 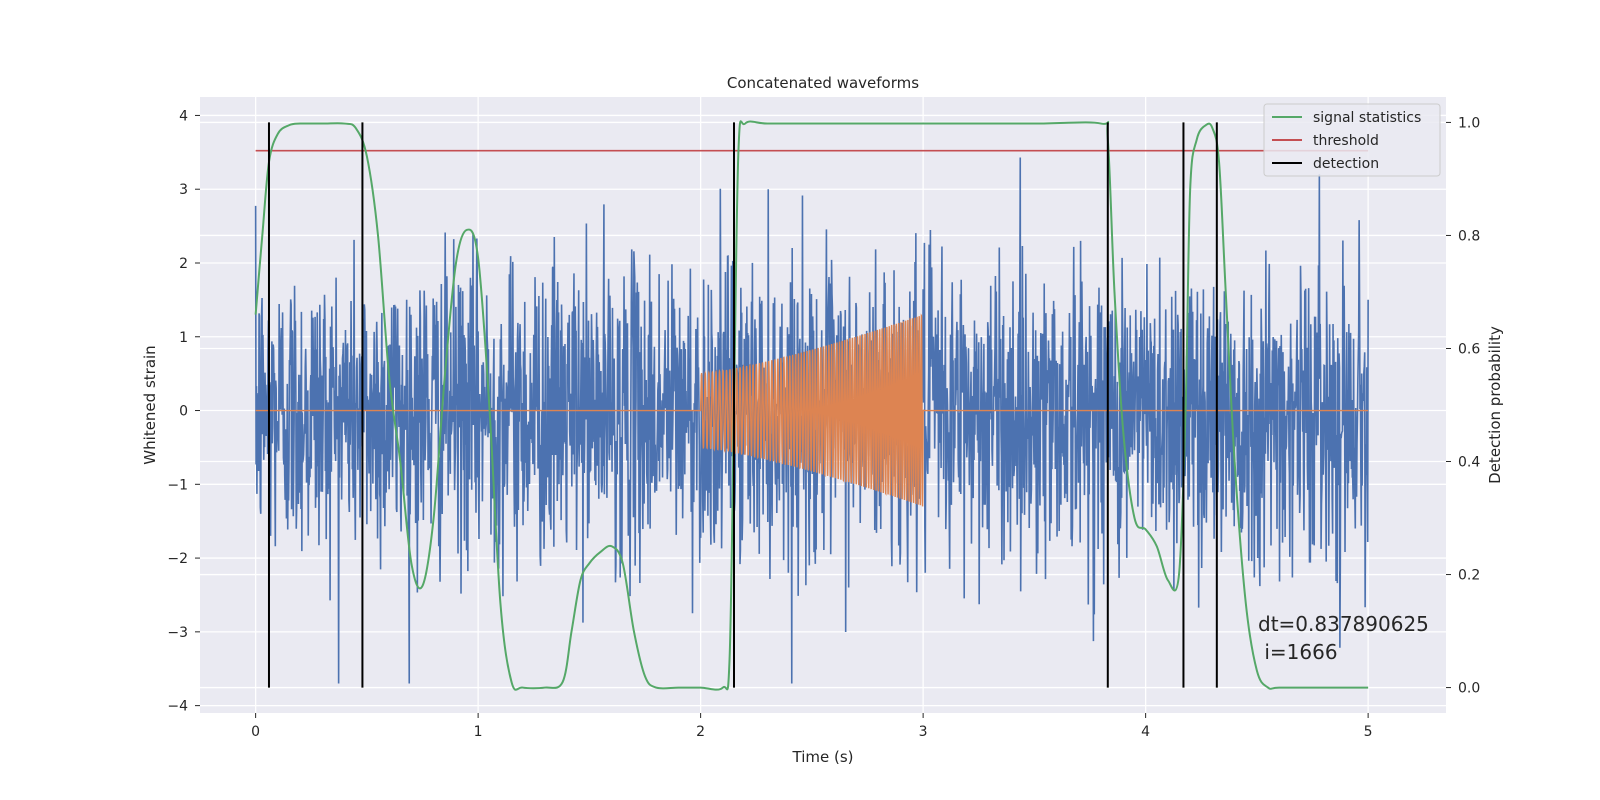 I want to click on y2-tick-label: 0.6, so click(x=1469, y=349).